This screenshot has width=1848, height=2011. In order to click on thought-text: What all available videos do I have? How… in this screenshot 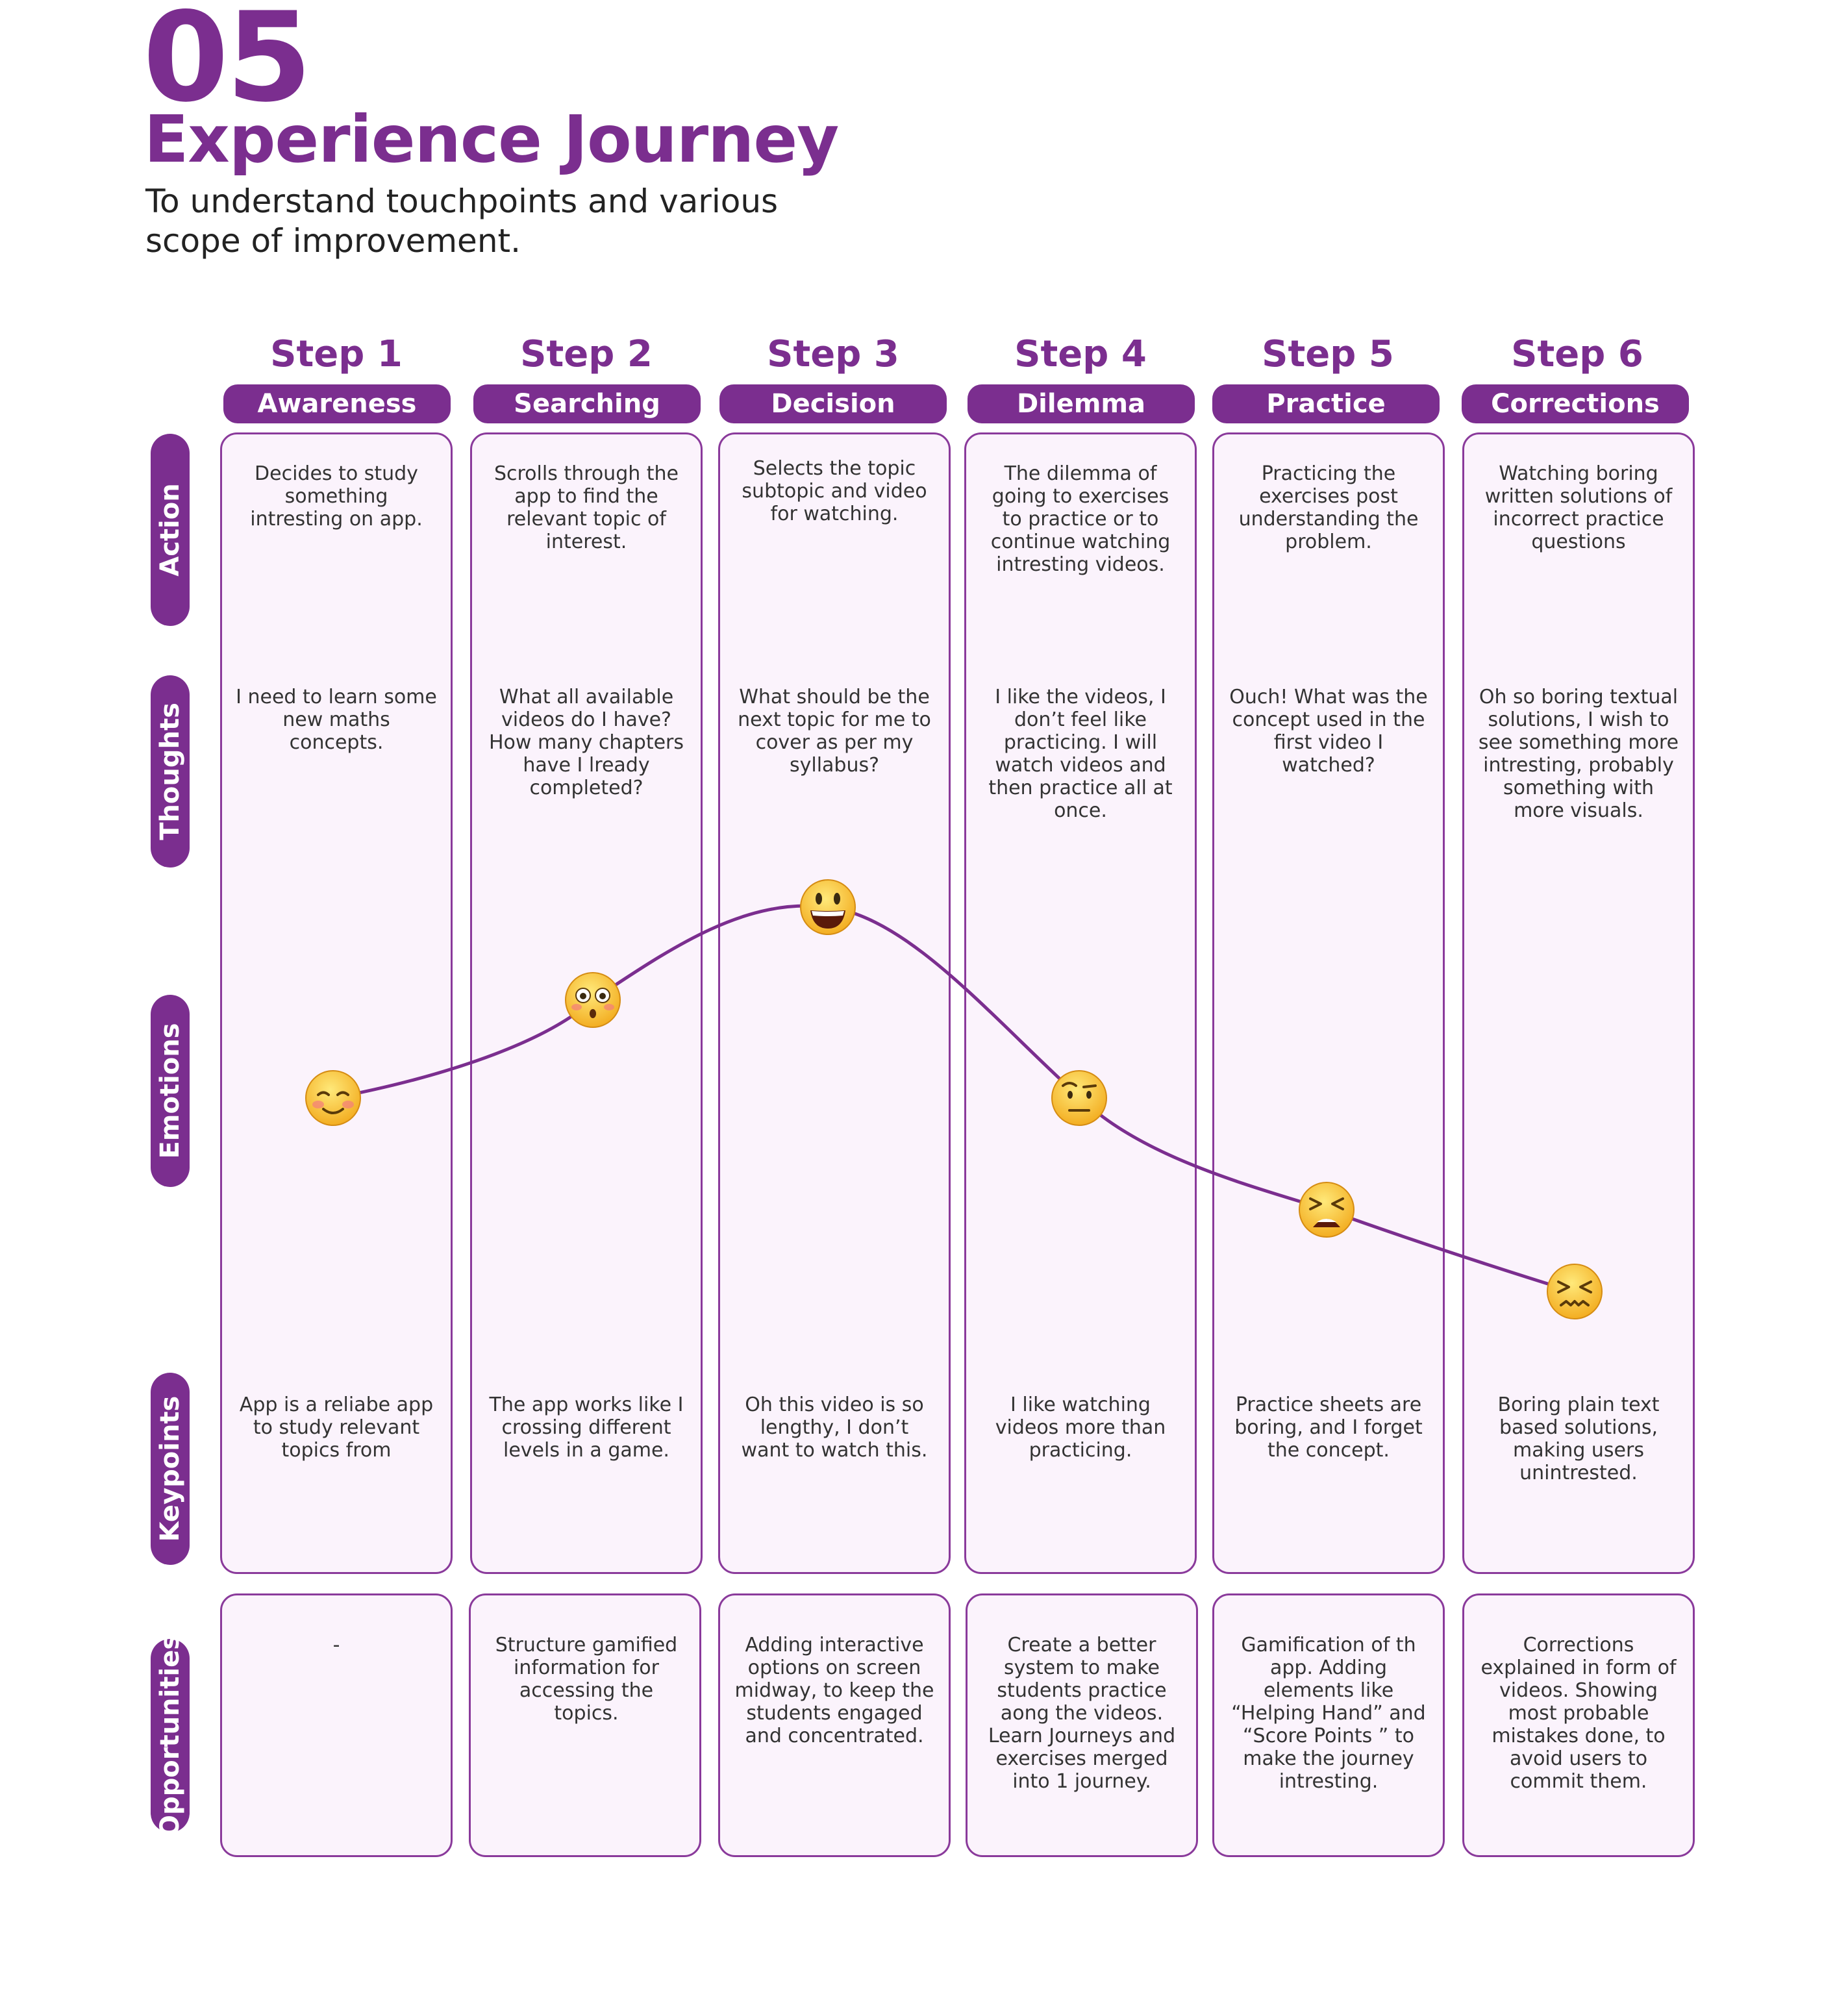, I will do `click(586, 742)`.